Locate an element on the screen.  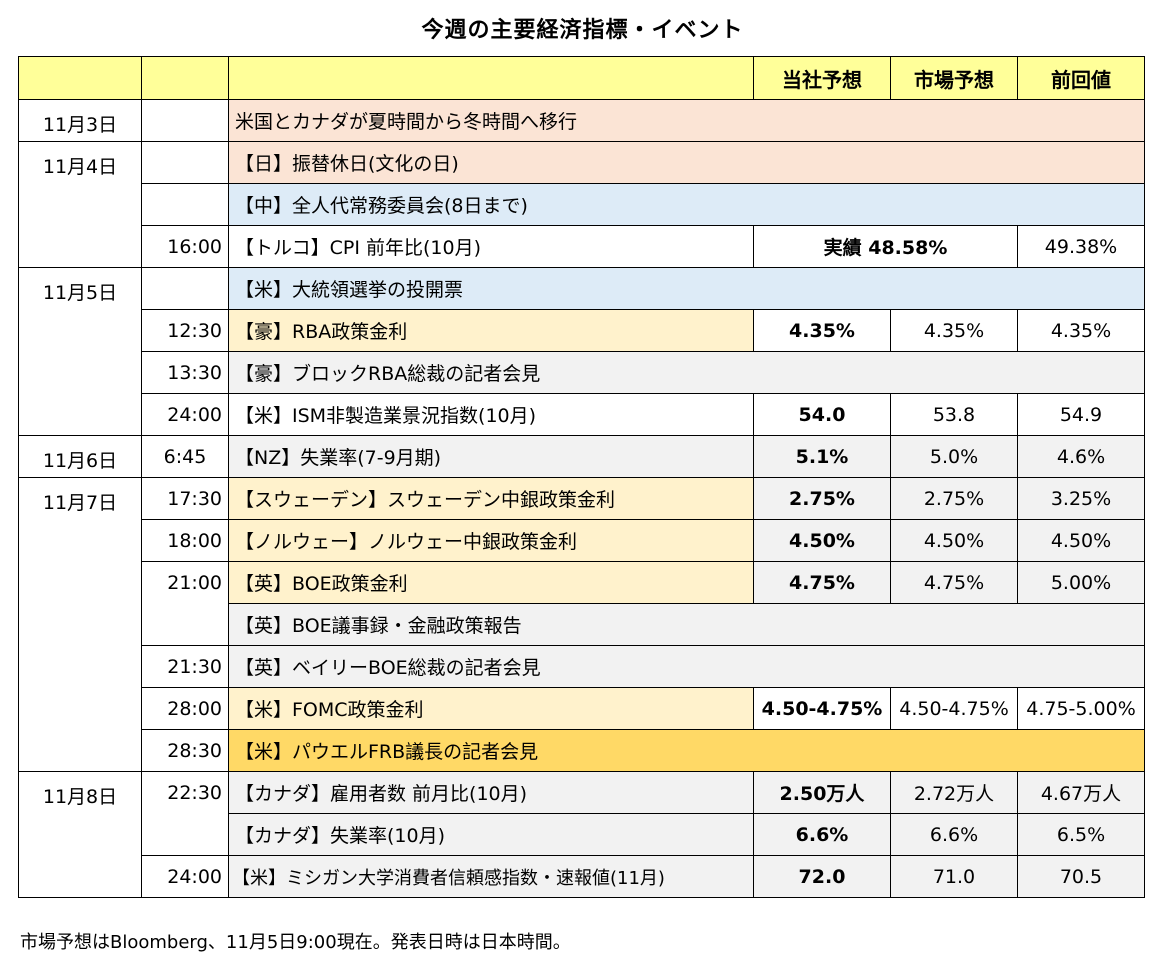
table-row: 【英】BOE議事録・金融政策報告 is located at coordinates (582, 624).